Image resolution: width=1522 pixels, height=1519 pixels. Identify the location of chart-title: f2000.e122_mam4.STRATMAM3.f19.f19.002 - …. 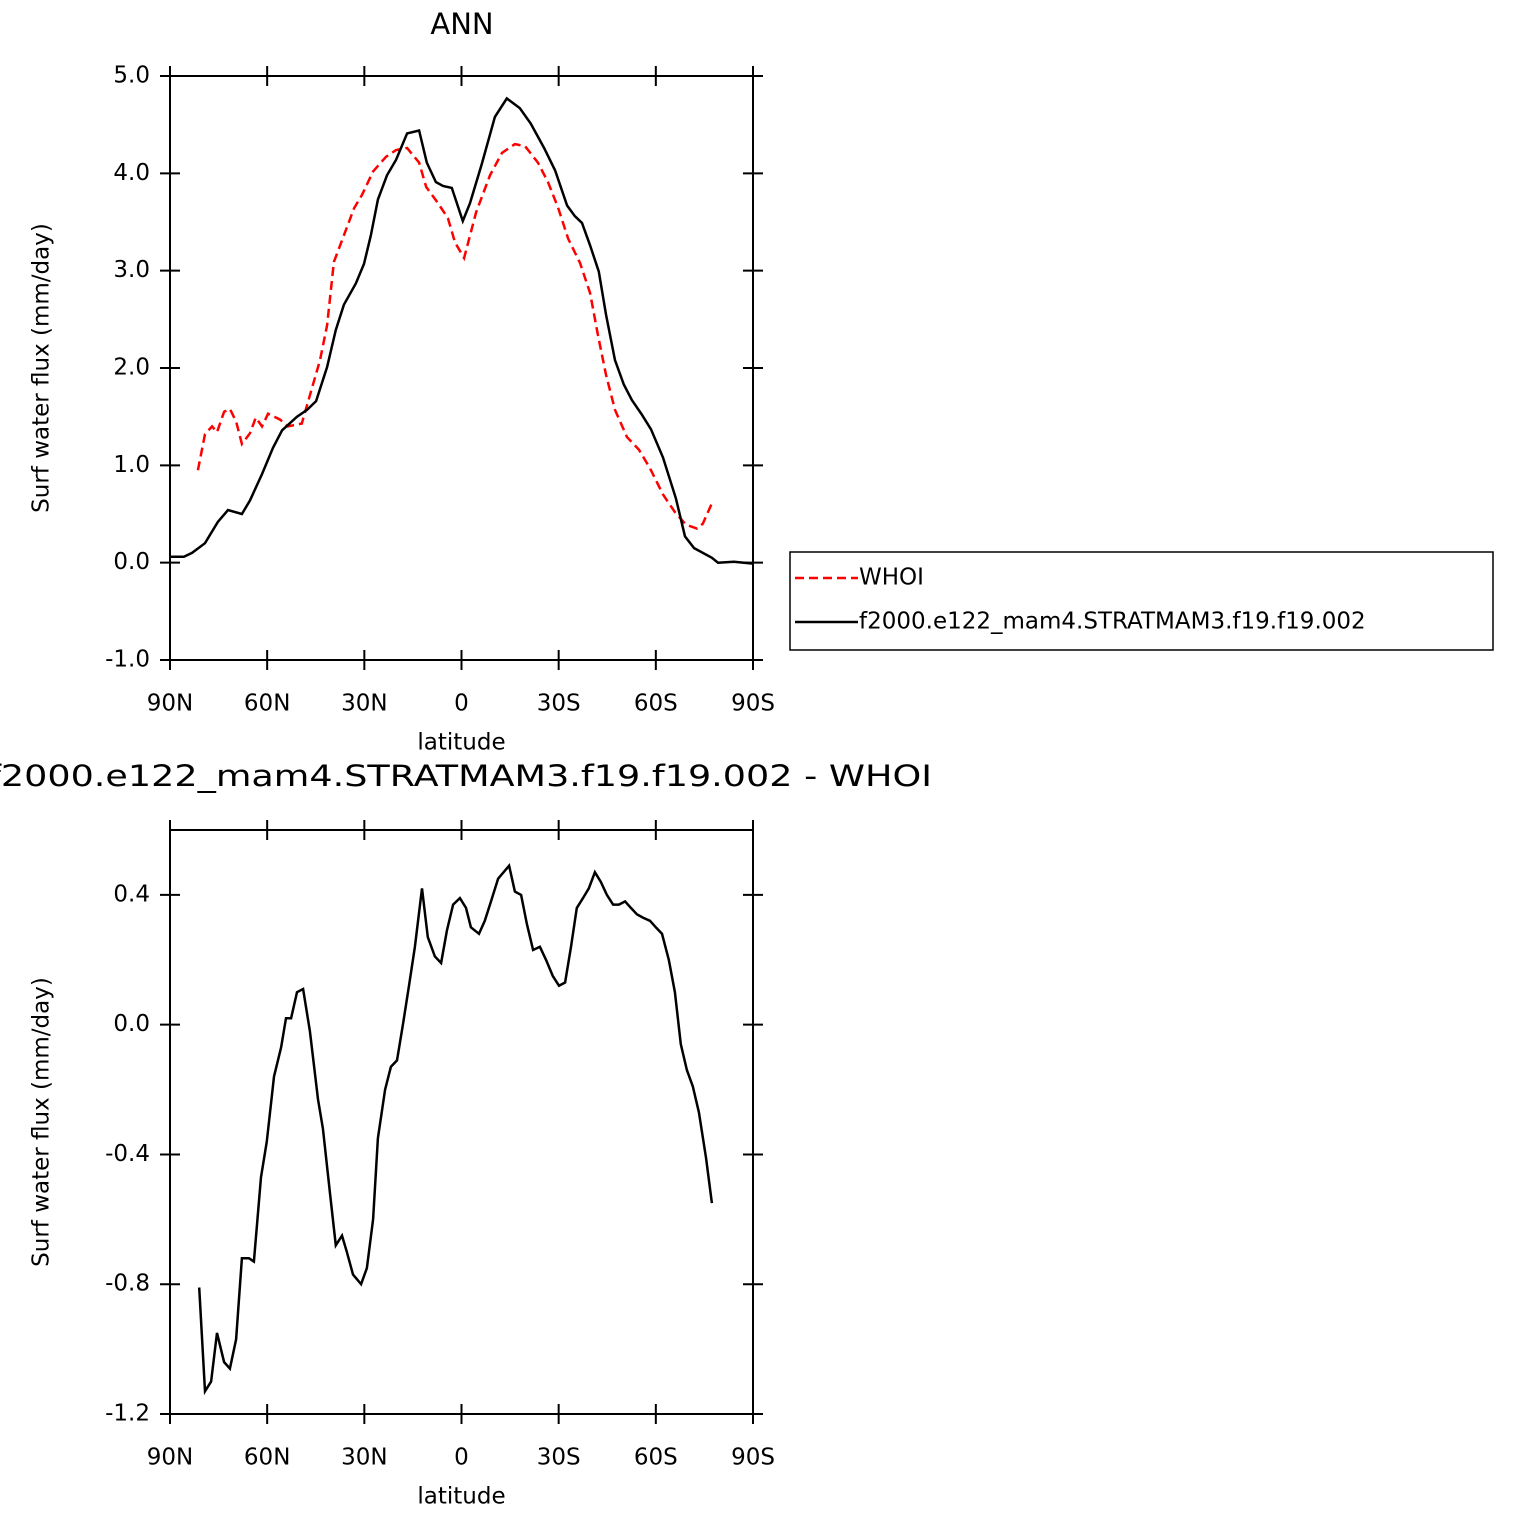
(466, 776).